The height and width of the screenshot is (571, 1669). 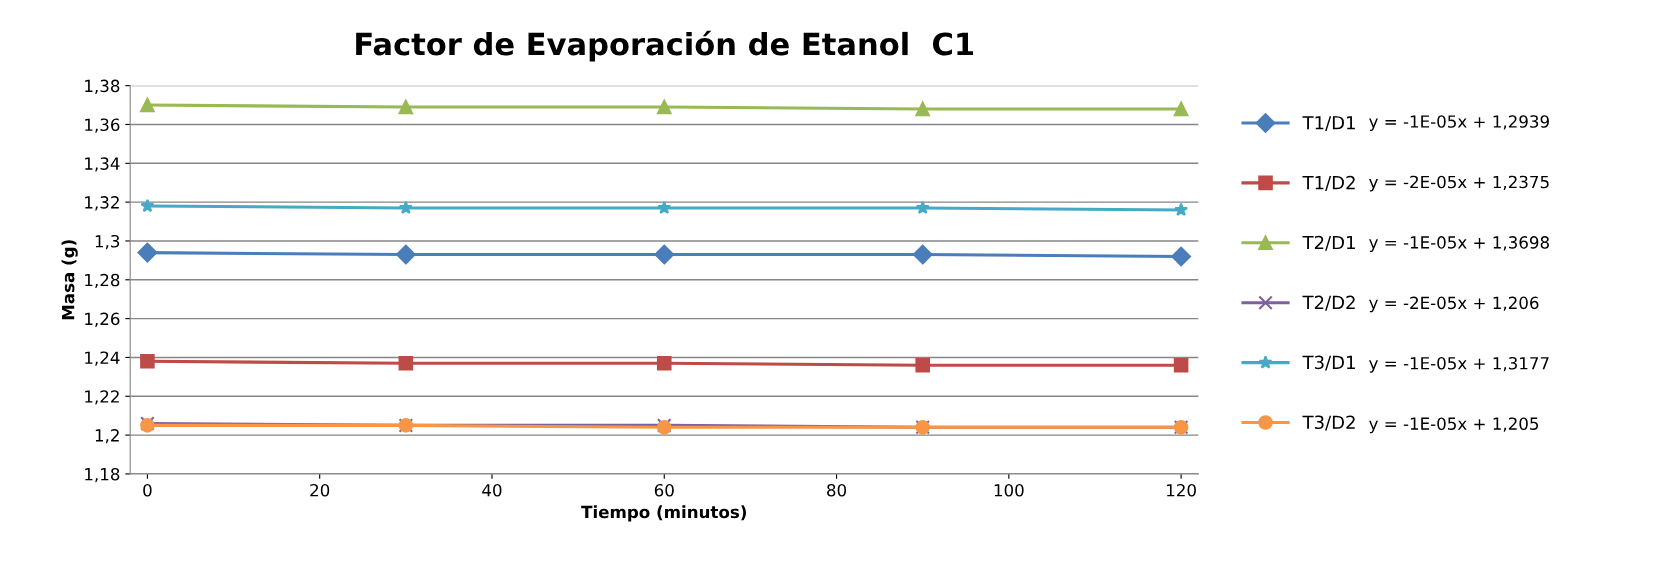 What do you see at coordinates (102, 475) in the screenshot?
I see `y-tick-label: 1,18` at bounding box center [102, 475].